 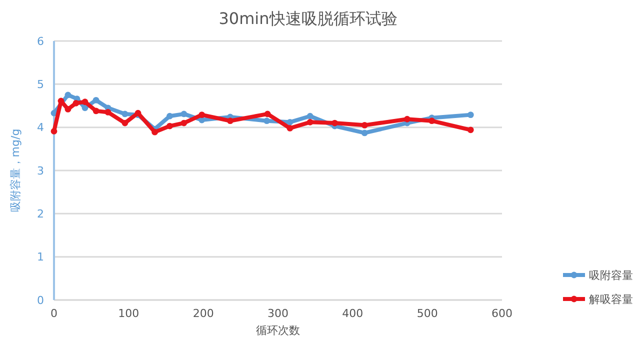 I want to click on y-tick-label: 0, so click(x=40, y=300).